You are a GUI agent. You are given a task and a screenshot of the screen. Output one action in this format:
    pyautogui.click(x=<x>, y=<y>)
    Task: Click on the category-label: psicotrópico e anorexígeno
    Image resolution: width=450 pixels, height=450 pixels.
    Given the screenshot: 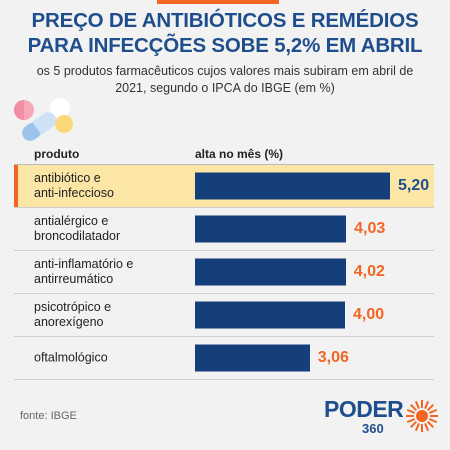 What is the action you would take?
    pyautogui.click(x=109, y=315)
    